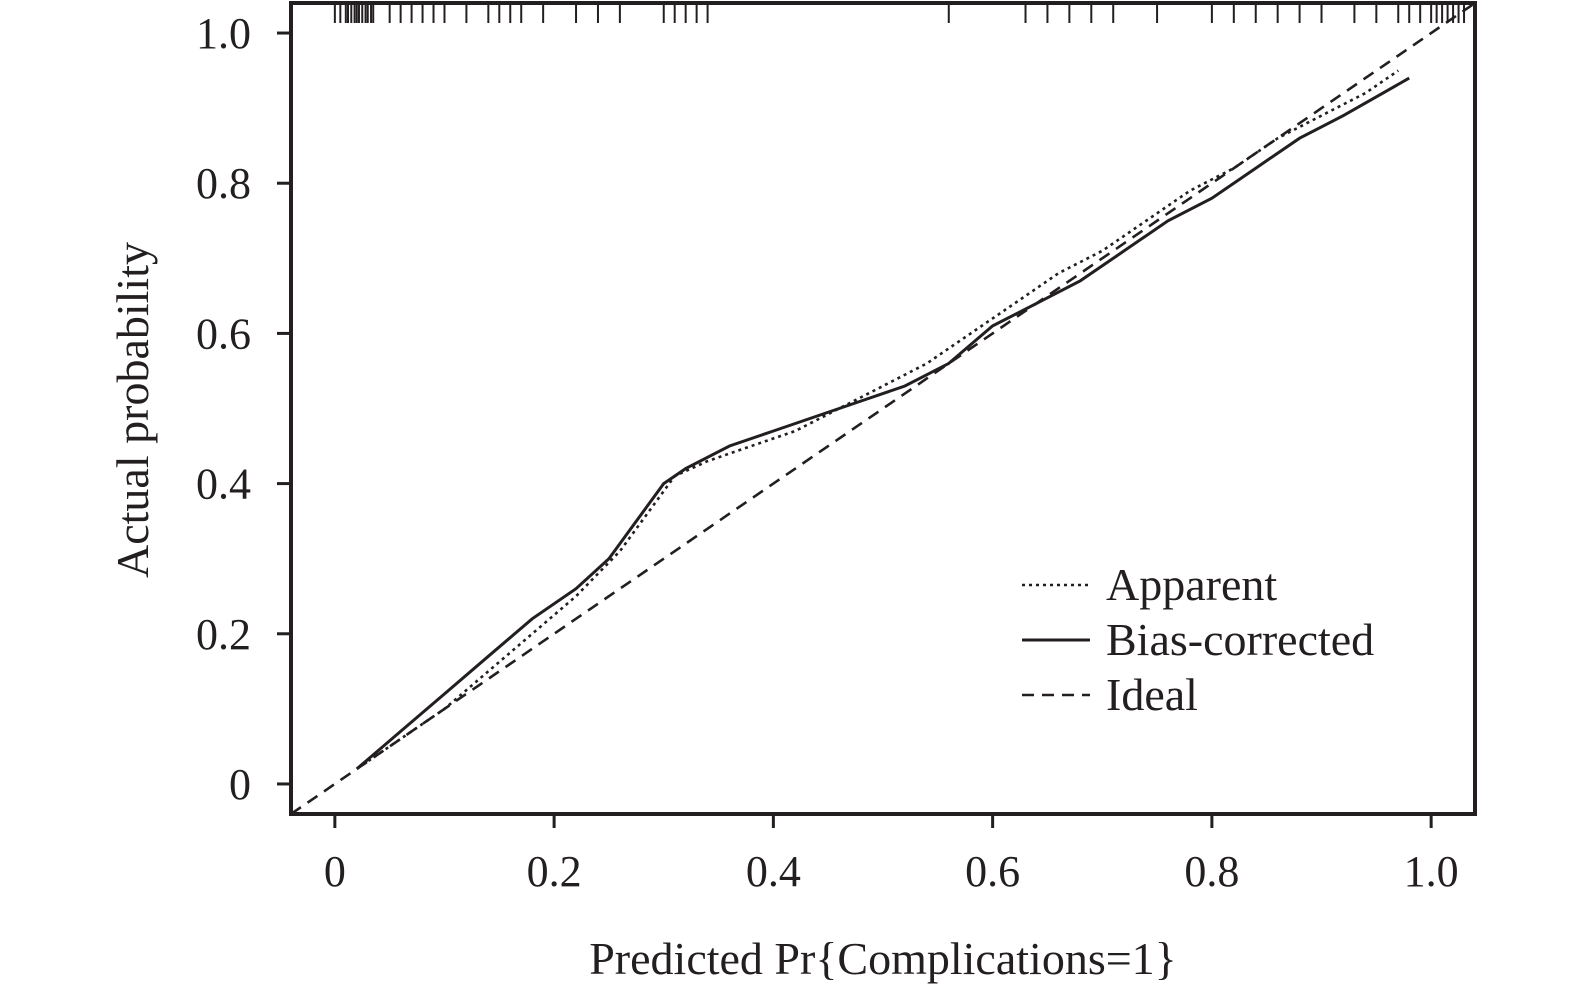 The width and height of the screenshot is (1575, 993). What do you see at coordinates (1191, 584) in the screenshot?
I see `legend-label: Apparent` at bounding box center [1191, 584].